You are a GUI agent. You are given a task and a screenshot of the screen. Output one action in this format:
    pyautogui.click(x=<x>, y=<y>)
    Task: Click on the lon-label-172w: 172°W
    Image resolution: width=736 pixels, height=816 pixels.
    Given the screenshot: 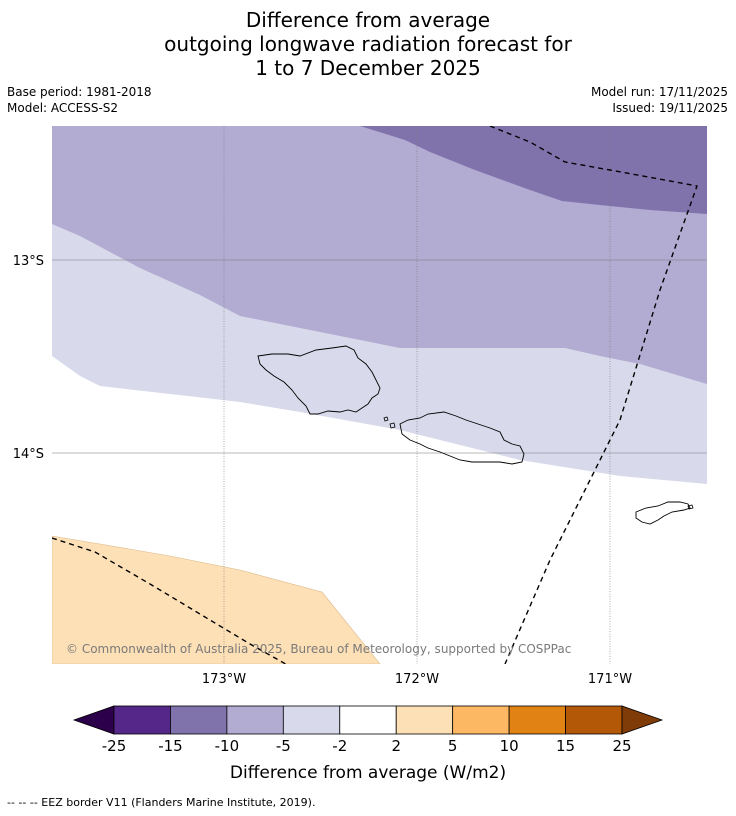 What is the action you would take?
    pyautogui.click(x=417, y=679)
    